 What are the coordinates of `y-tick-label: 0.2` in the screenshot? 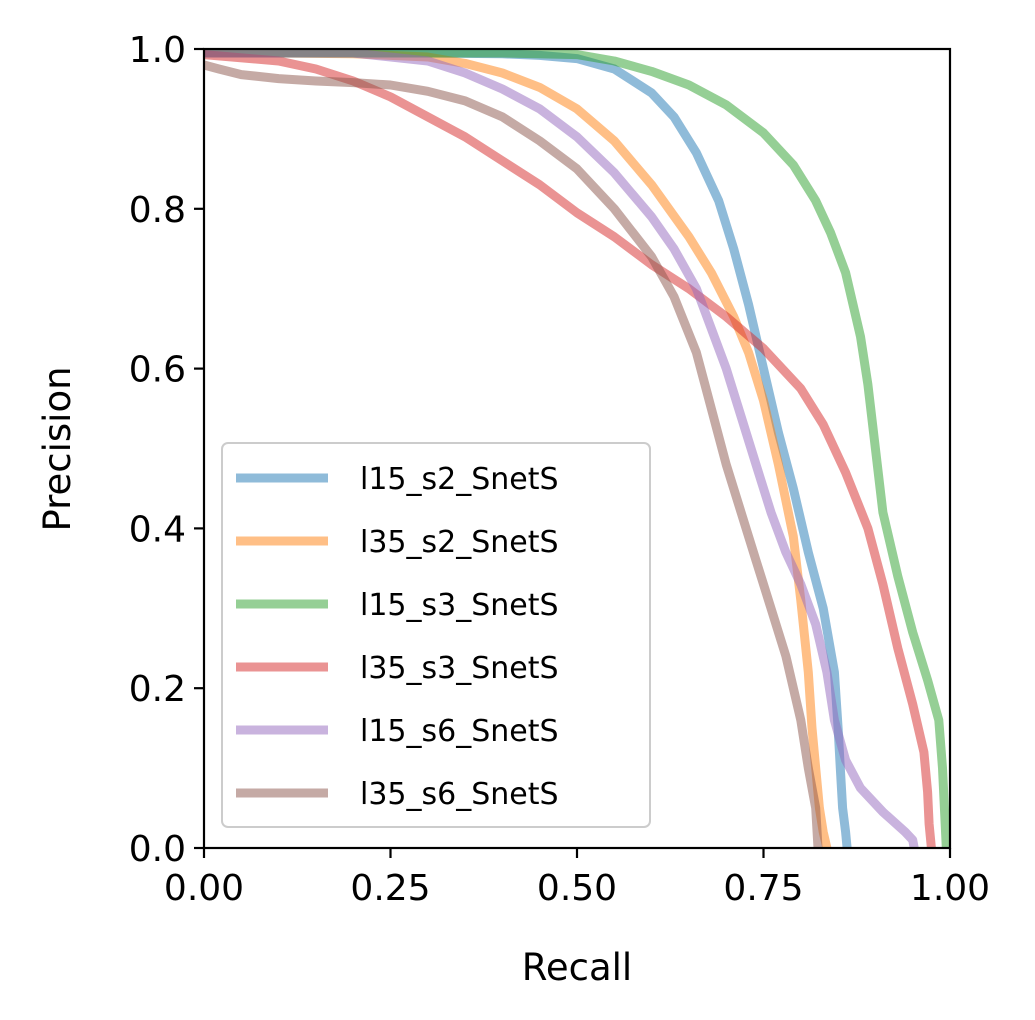 It's located at (157, 689).